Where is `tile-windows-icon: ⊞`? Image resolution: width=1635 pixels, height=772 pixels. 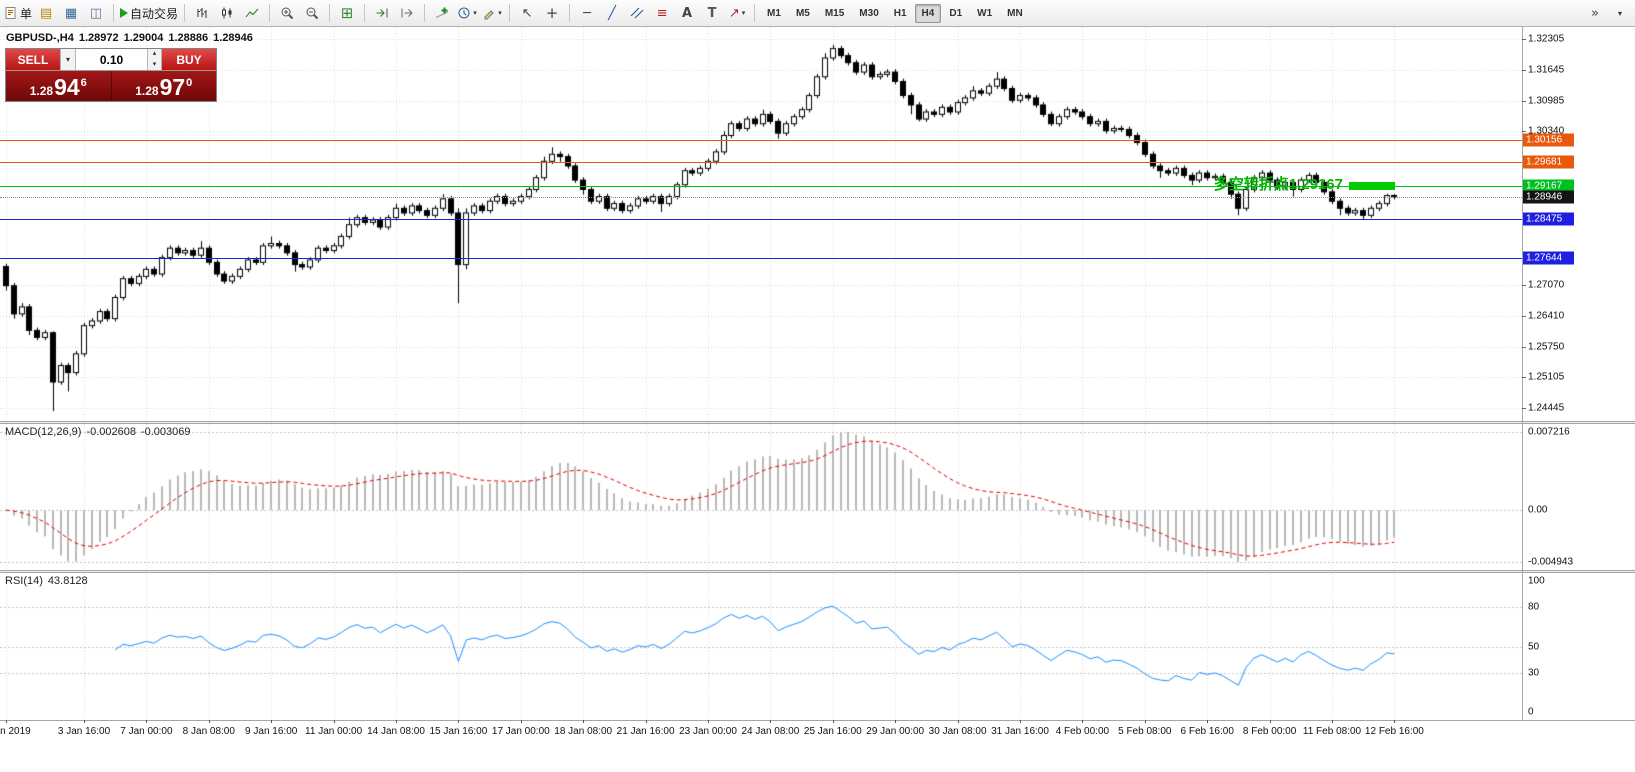 tile-windows-icon: ⊞ is located at coordinates (347, 12).